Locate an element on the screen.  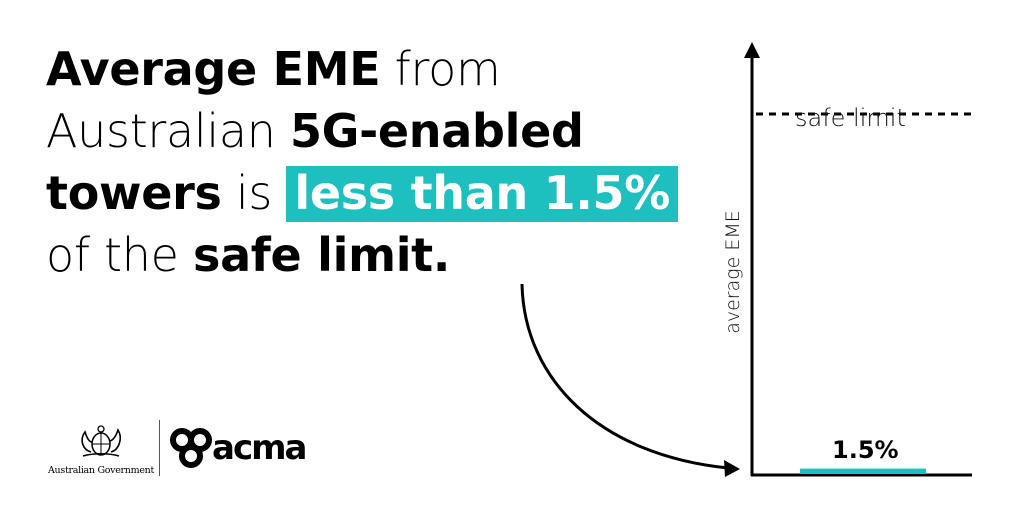
acma-trefoil-icon is located at coordinates (191, 448).